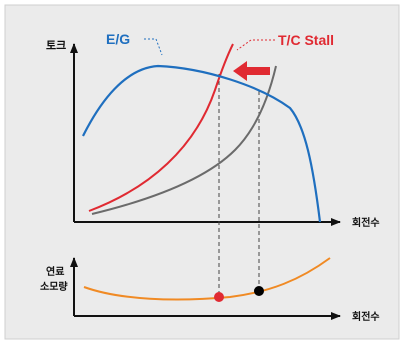 This screenshot has width=404, height=349. Describe the element at coordinates (207, 279) in the screenshot. I see `fuel-consumption-curve` at that location.